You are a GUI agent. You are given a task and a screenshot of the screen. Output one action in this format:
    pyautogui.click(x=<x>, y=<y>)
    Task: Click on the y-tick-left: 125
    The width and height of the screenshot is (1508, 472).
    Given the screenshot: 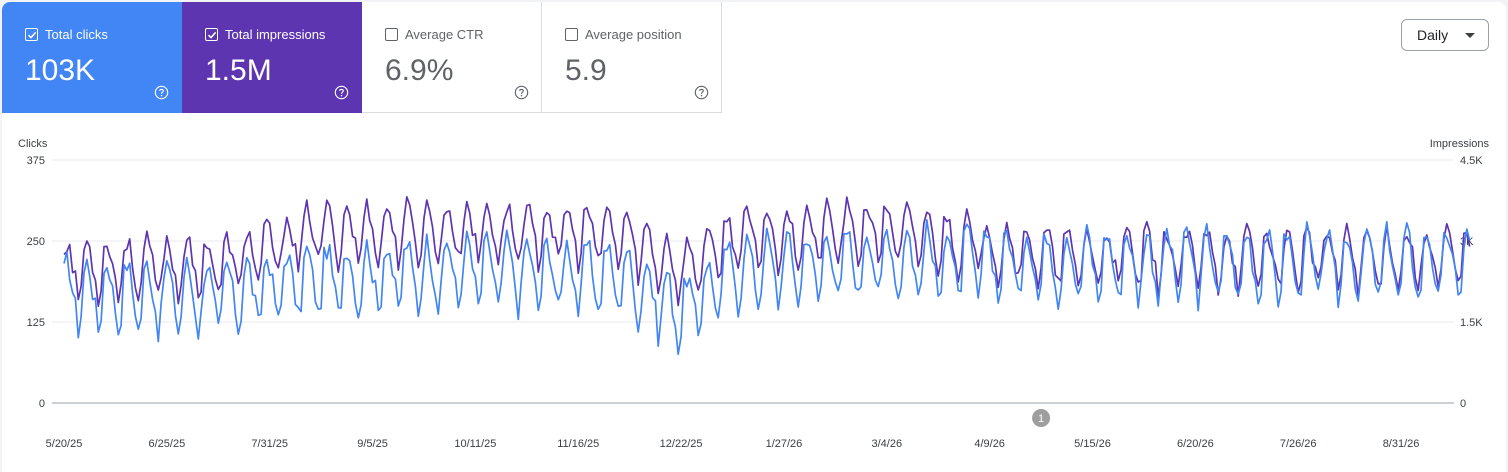 What is the action you would take?
    pyautogui.click(x=36, y=323)
    